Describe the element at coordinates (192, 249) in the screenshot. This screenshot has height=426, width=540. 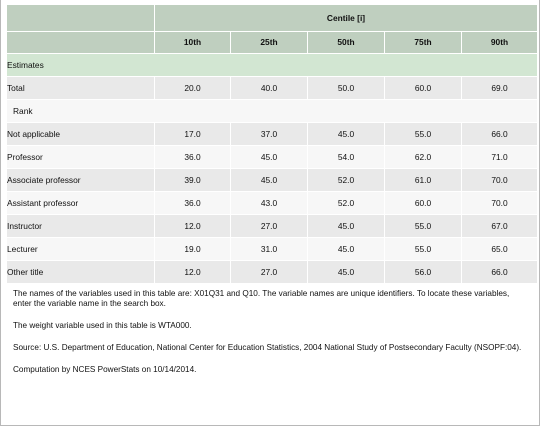
I see `table-cell: 19.0` at that location.